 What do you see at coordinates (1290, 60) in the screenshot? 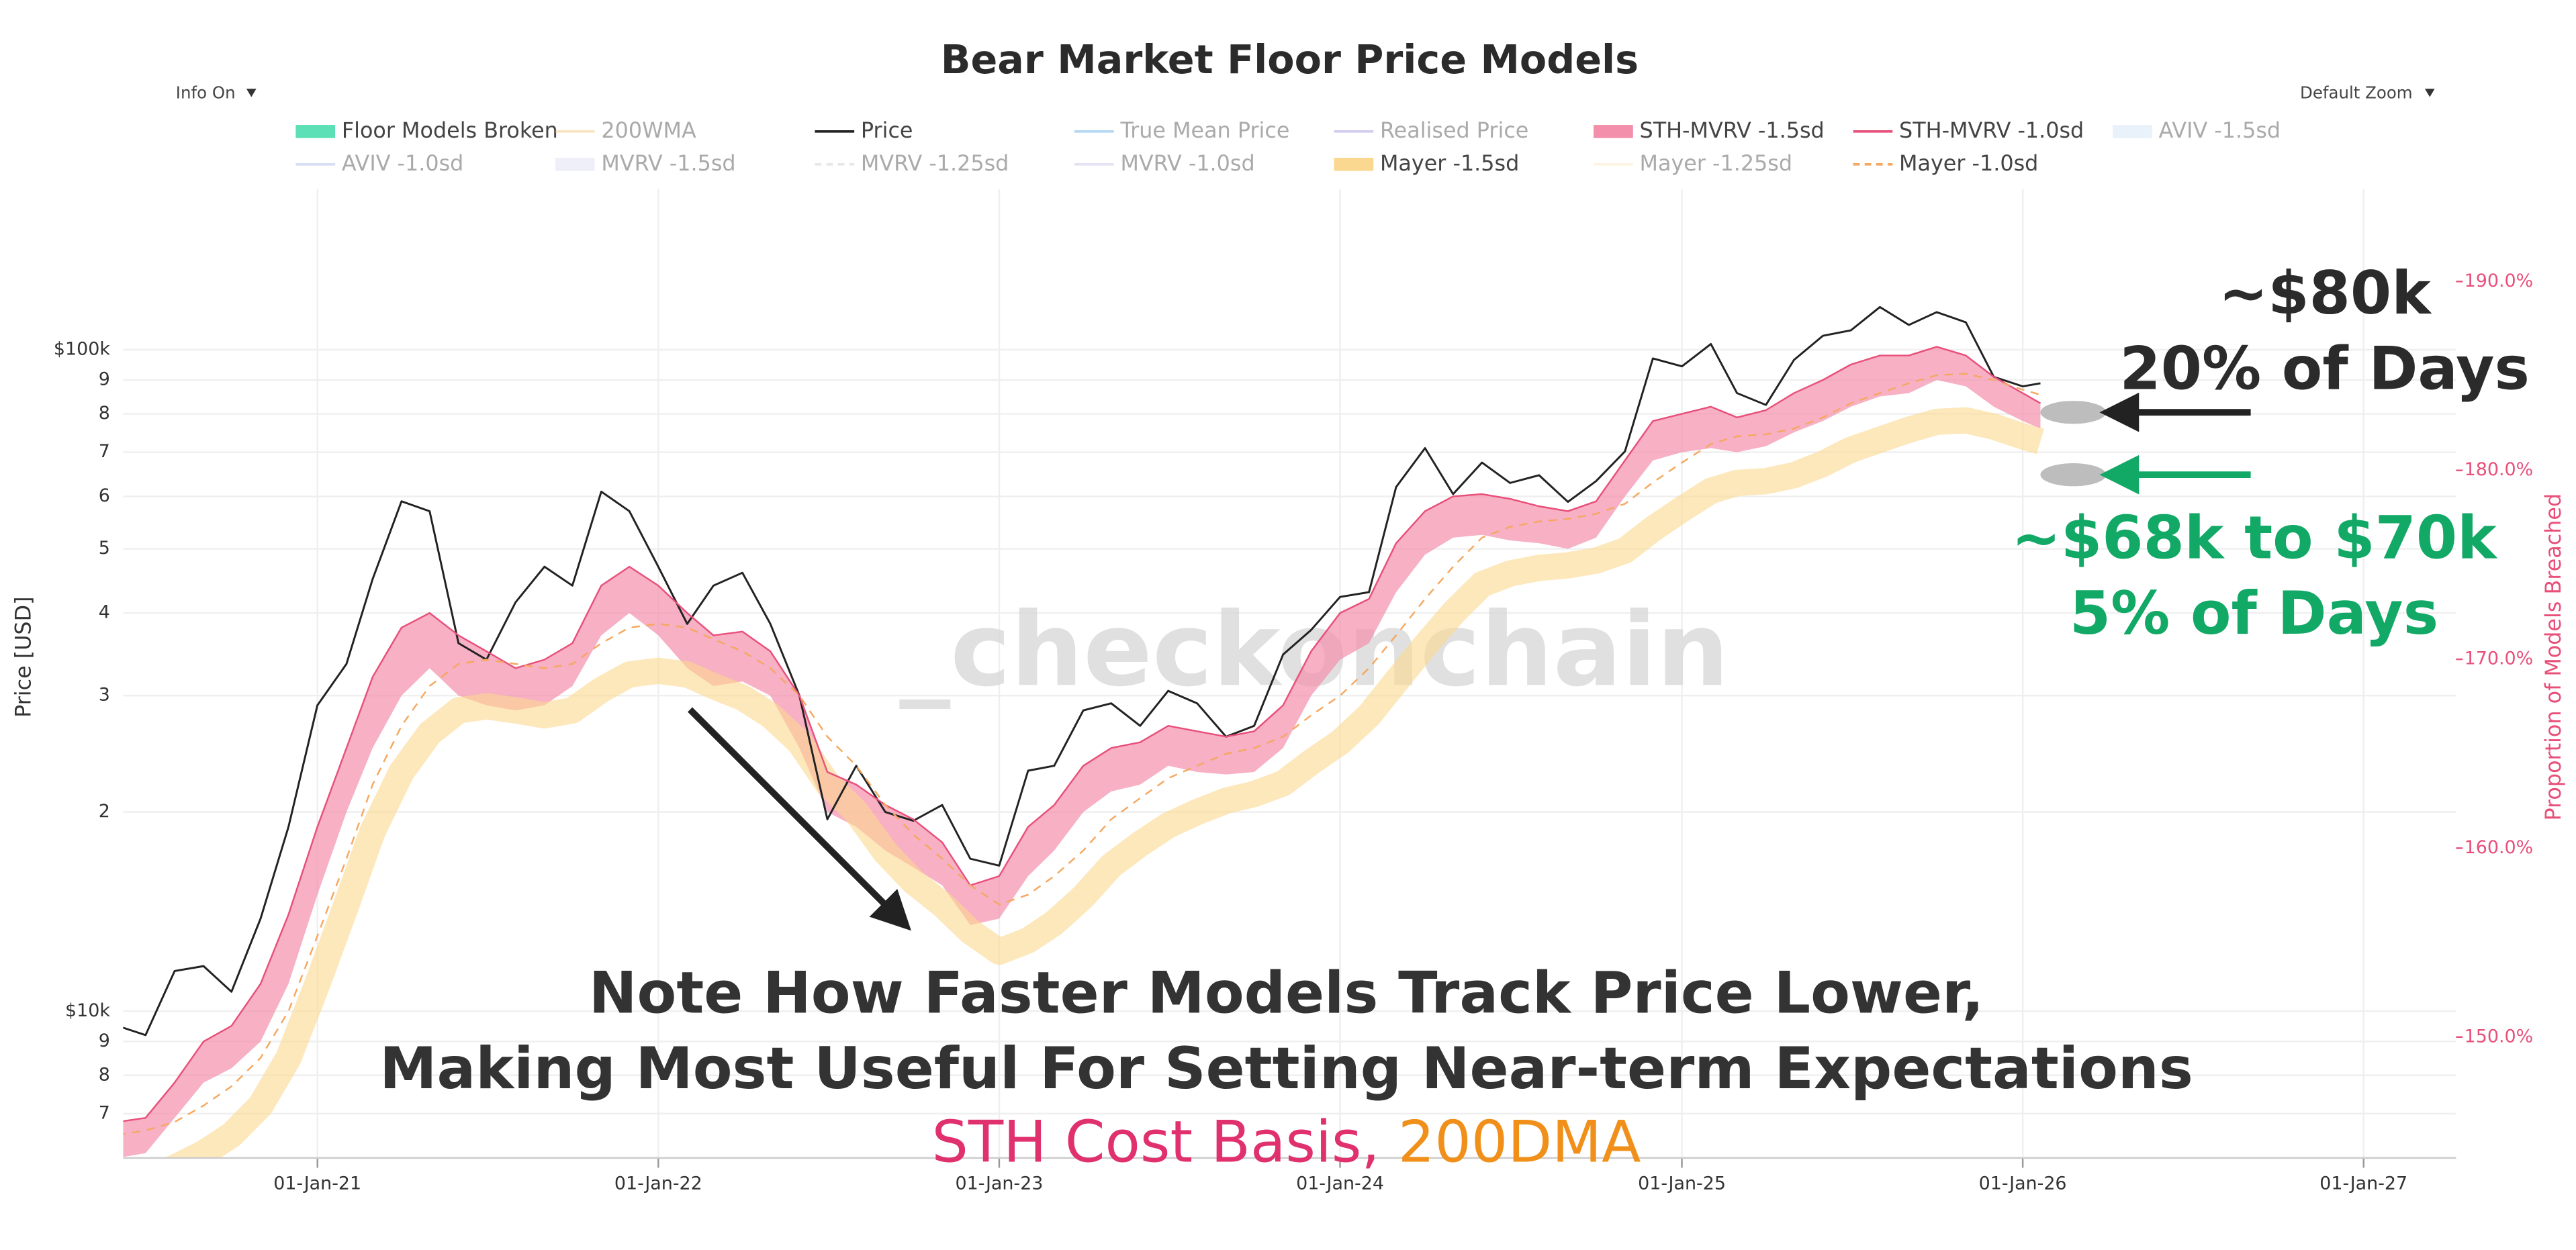
I see `chart-title: Bear Market Floor Price Models` at bounding box center [1290, 60].